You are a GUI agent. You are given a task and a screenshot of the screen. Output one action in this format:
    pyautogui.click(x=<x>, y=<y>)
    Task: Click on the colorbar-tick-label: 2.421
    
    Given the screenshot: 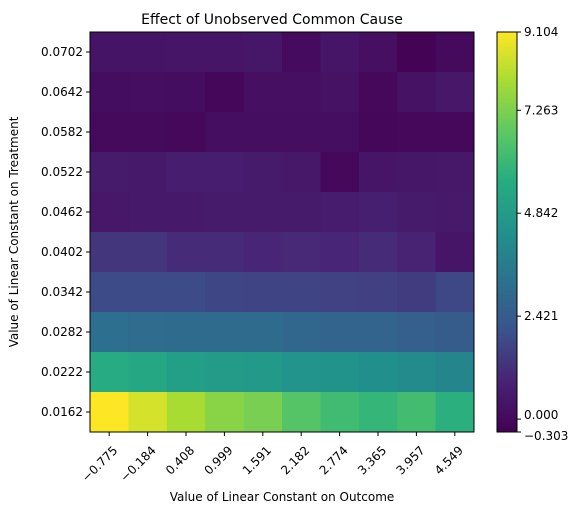 What is the action you would take?
    pyautogui.click(x=541, y=316)
    